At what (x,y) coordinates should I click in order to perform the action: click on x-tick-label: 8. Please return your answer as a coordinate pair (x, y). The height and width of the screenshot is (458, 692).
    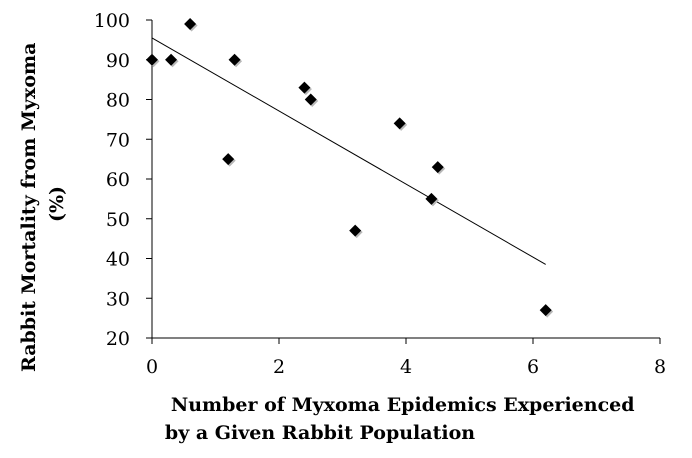
    Looking at the image, I should click on (660, 367).